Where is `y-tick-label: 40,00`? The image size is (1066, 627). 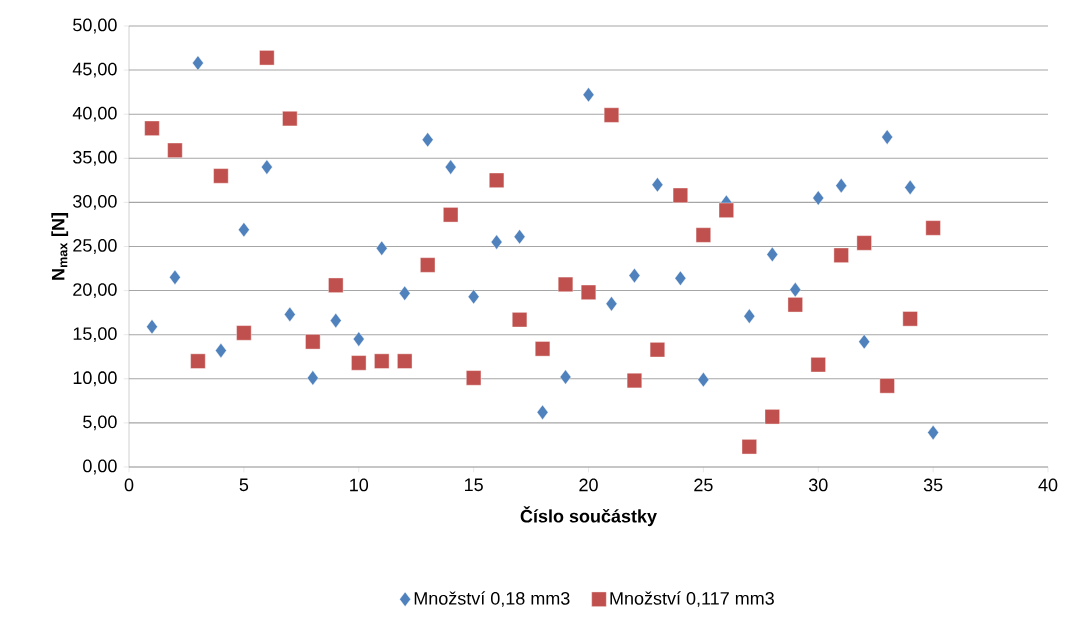 y-tick-label: 40,00 is located at coordinates (94, 114).